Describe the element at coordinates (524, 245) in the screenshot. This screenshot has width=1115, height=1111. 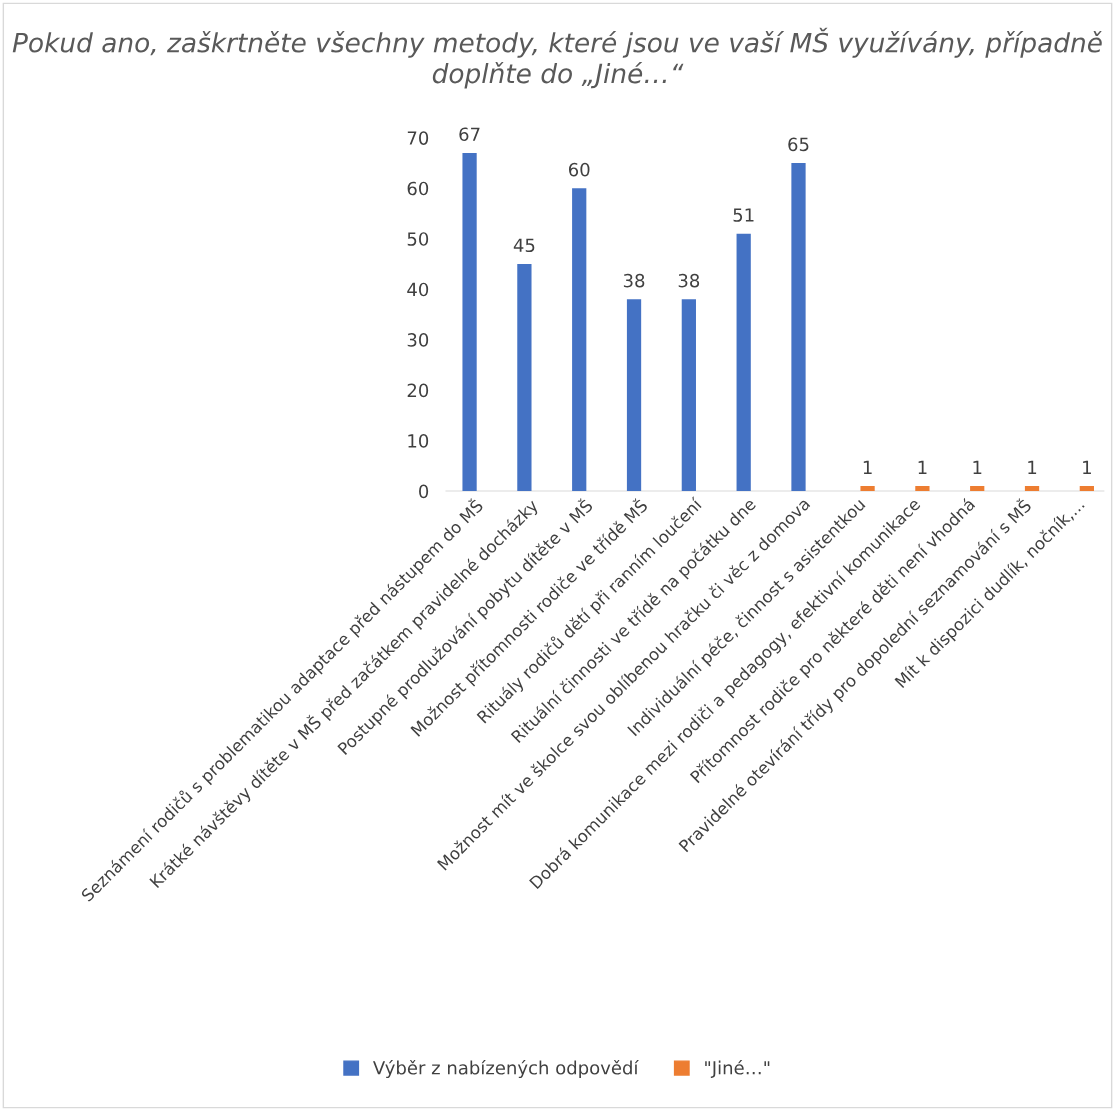
I see `data-label: 45` at that location.